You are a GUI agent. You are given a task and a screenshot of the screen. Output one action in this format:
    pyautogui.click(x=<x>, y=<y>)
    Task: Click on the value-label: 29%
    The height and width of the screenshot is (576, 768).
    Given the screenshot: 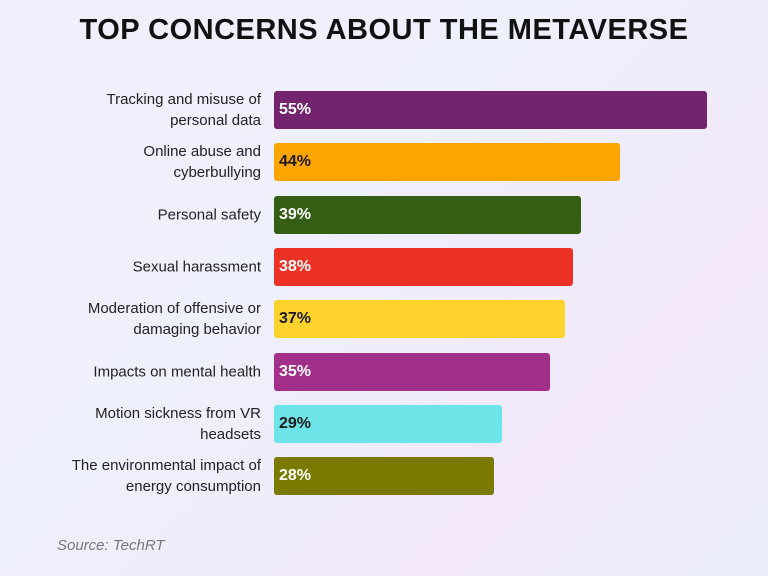 What is the action you would take?
    pyautogui.click(x=295, y=423)
    